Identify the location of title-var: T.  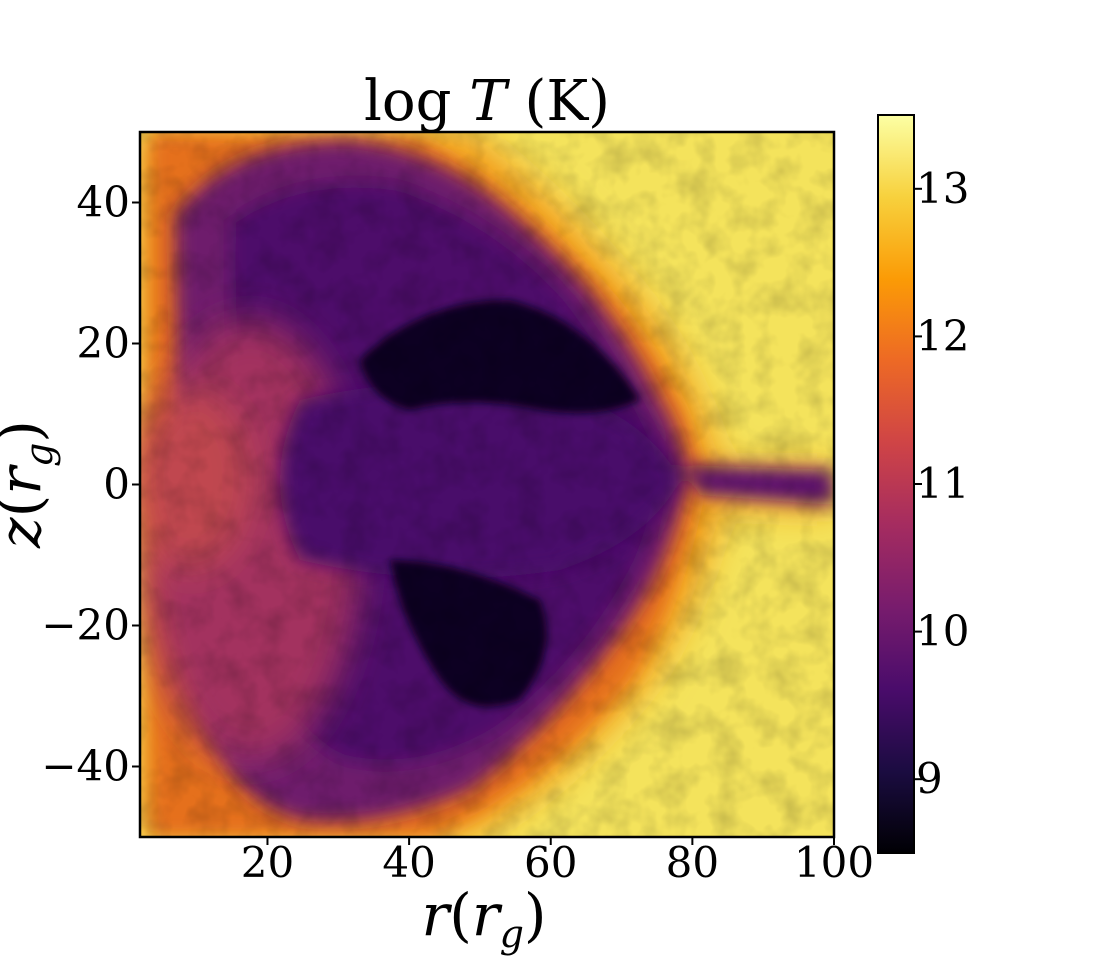
(489, 101).